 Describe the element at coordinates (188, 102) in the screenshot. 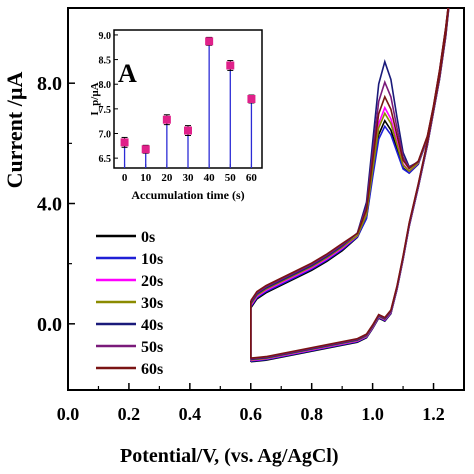

I see `inset-marks` at that location.